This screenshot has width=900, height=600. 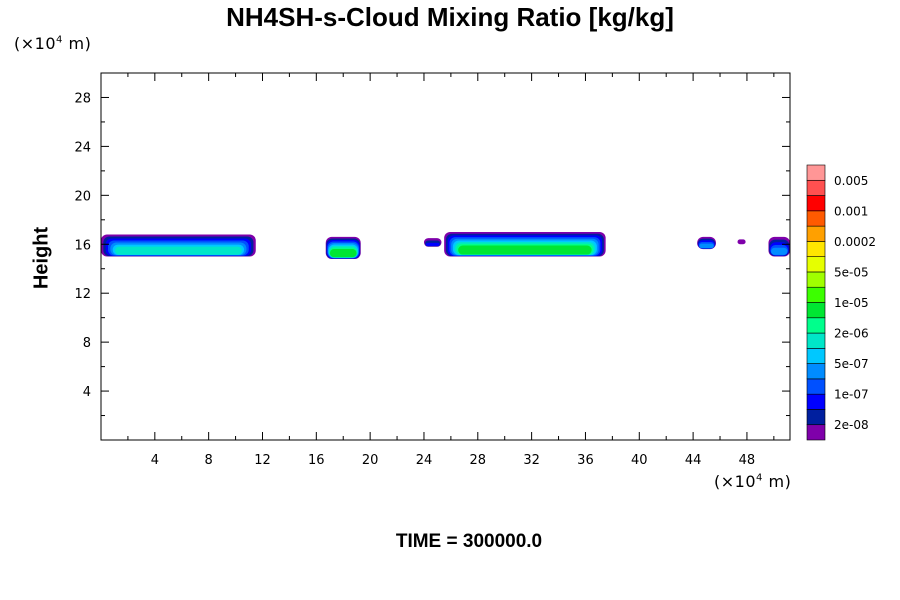 I want to click on x-tick-label: 28, so click(x=478, y=460).